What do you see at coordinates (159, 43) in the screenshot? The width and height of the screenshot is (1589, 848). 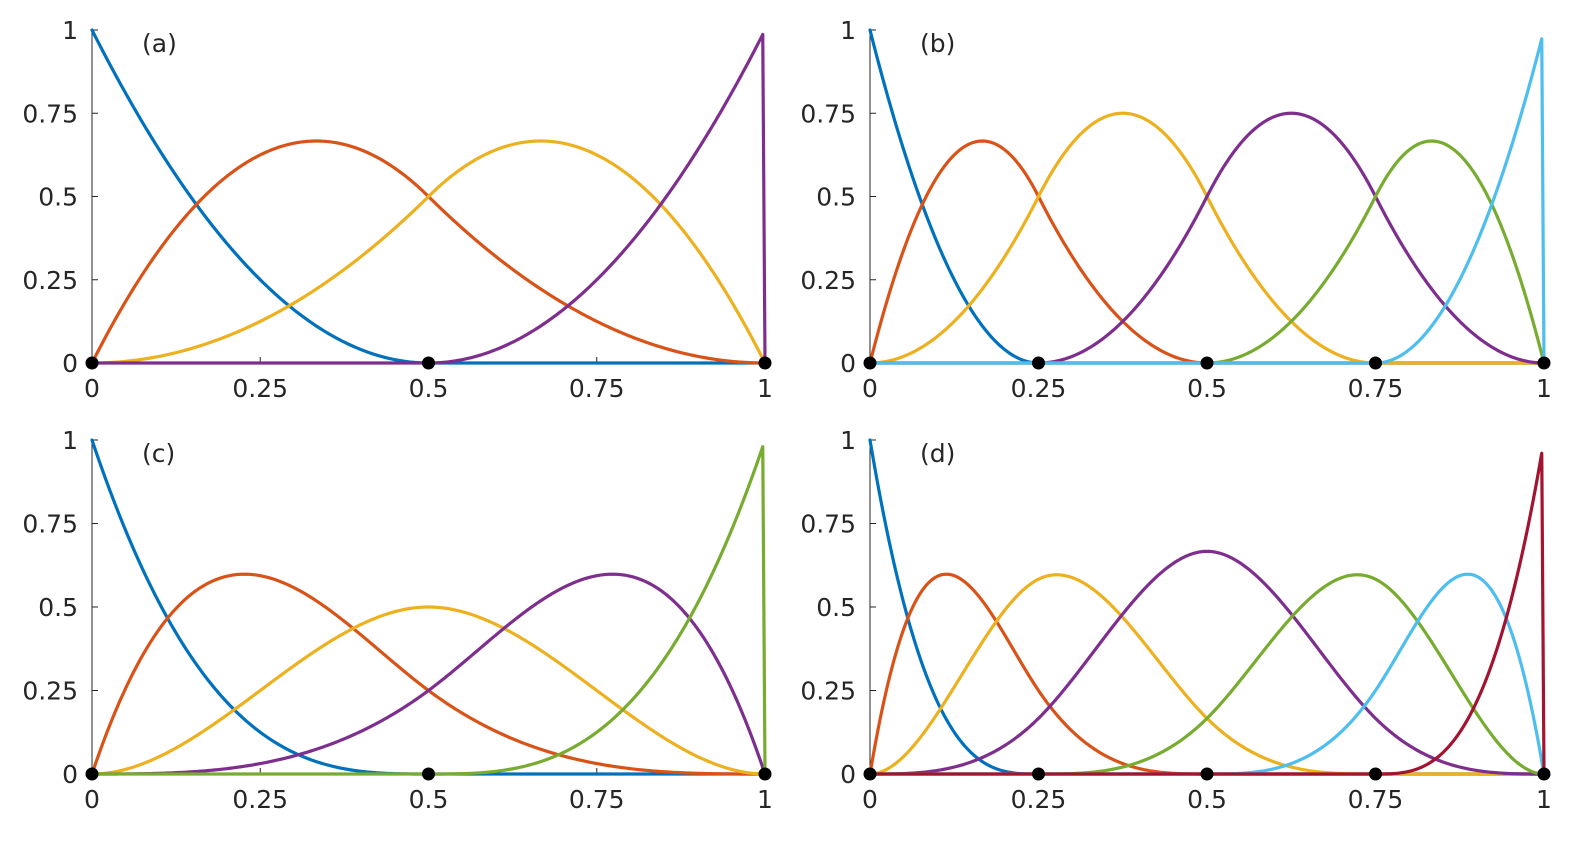 I see `panel-label: (a)` at bounding box center [159, 43].